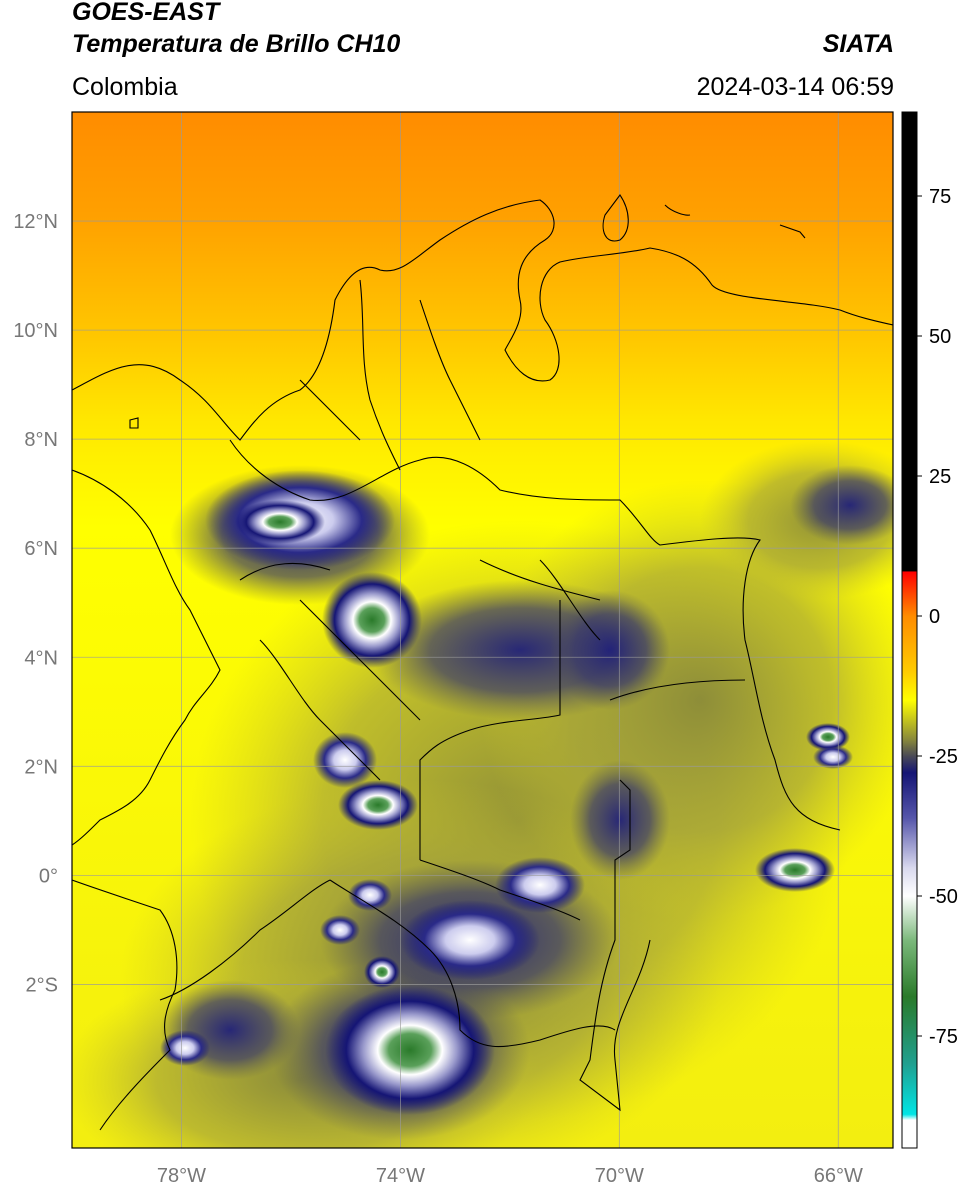 This screenshot has width=966, height=1190. I want to click on lat-tick-label: 2°N, so click(41, 767).